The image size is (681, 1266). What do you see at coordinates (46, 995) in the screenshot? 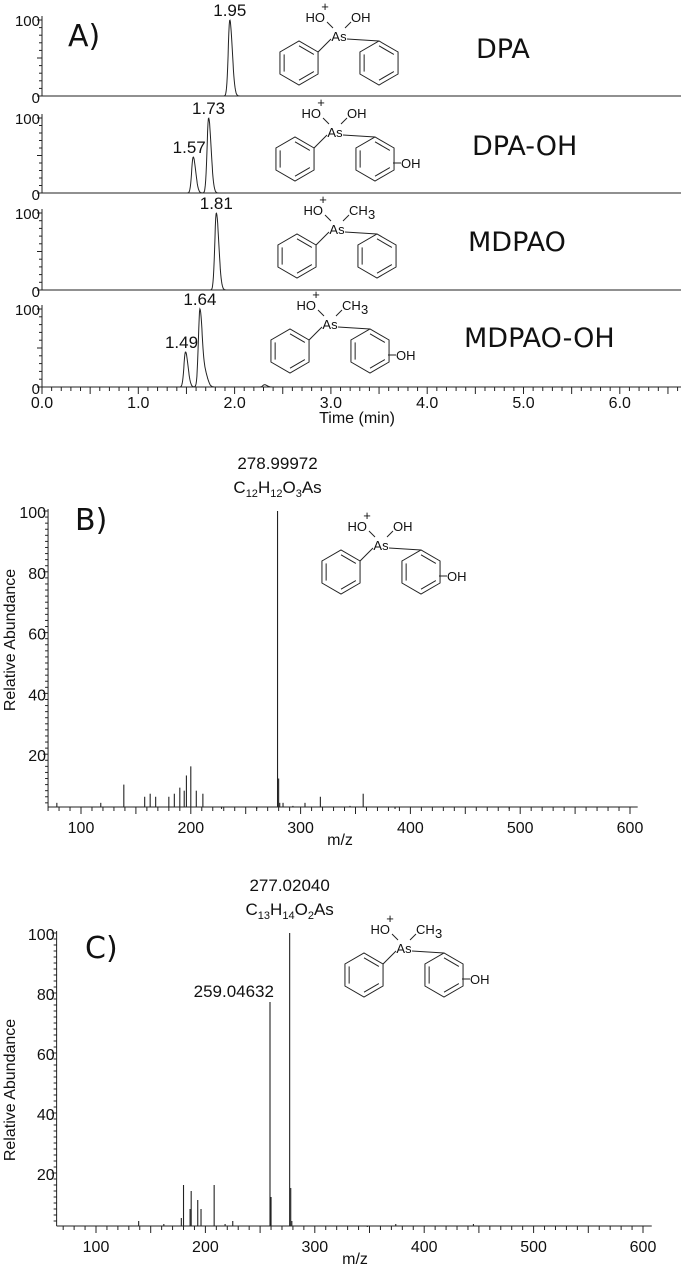
I see `y-tick-label: 80` at bounding box center [46, 995].